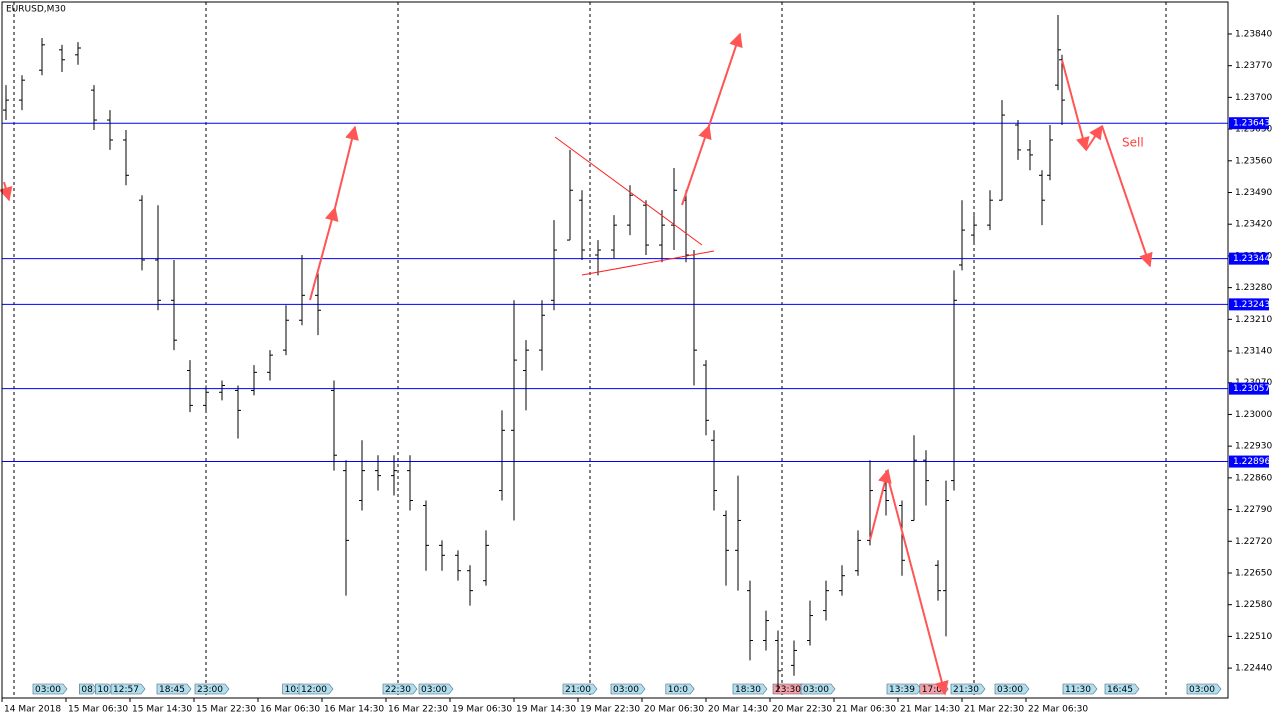 The height and width of the screenshot is (720, 1280). I want to click on event-tag-label: 08, so click(87, 690).